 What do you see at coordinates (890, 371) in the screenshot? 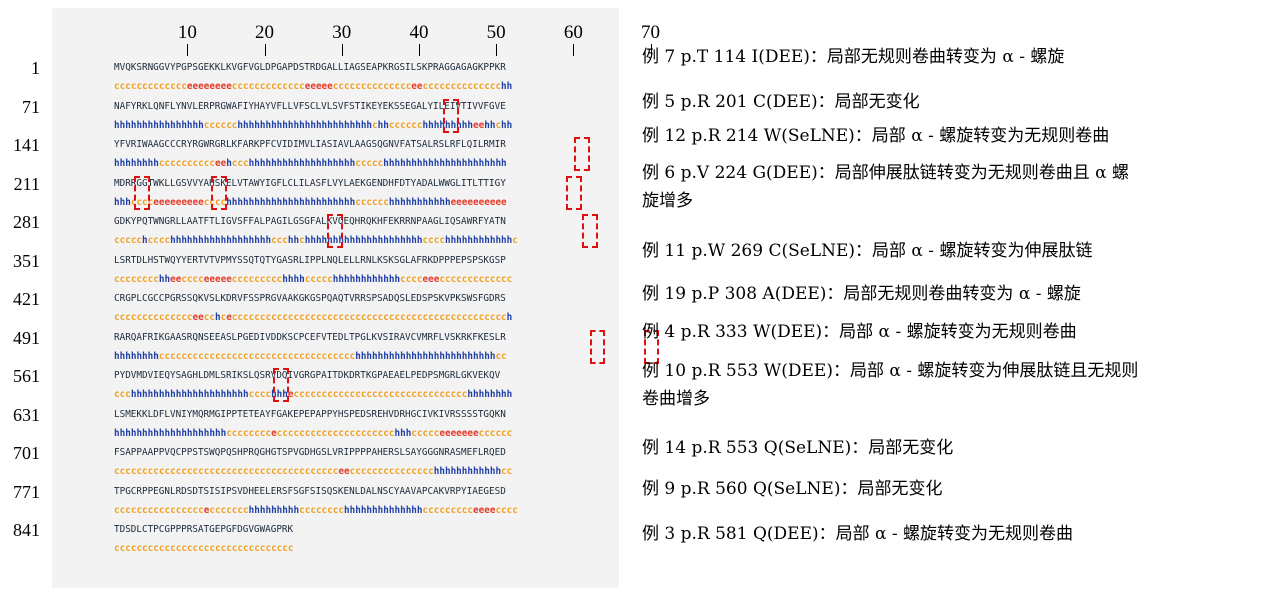
I see `mutation-note: 例 10 p.R 553 W(DEE)：局部 α - 螺旋转变为伸展肽链且无规则` at bounding box center [890, 371].